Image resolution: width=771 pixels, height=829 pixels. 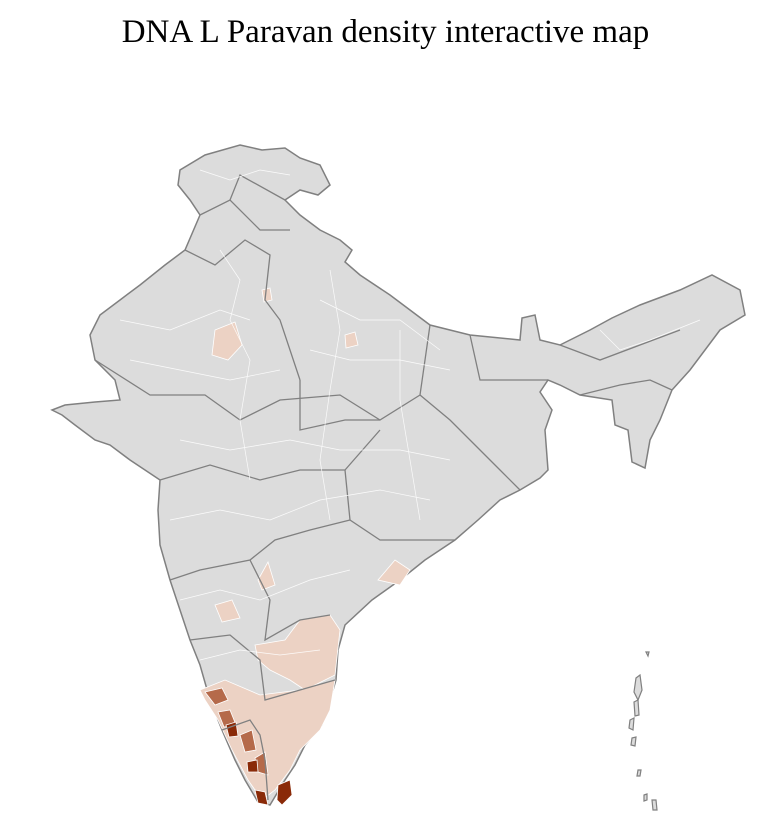 What do you see at coordinates (266, 575) in the screenshot?
I see `region-low-telangana` at bounding box center [266, 575].